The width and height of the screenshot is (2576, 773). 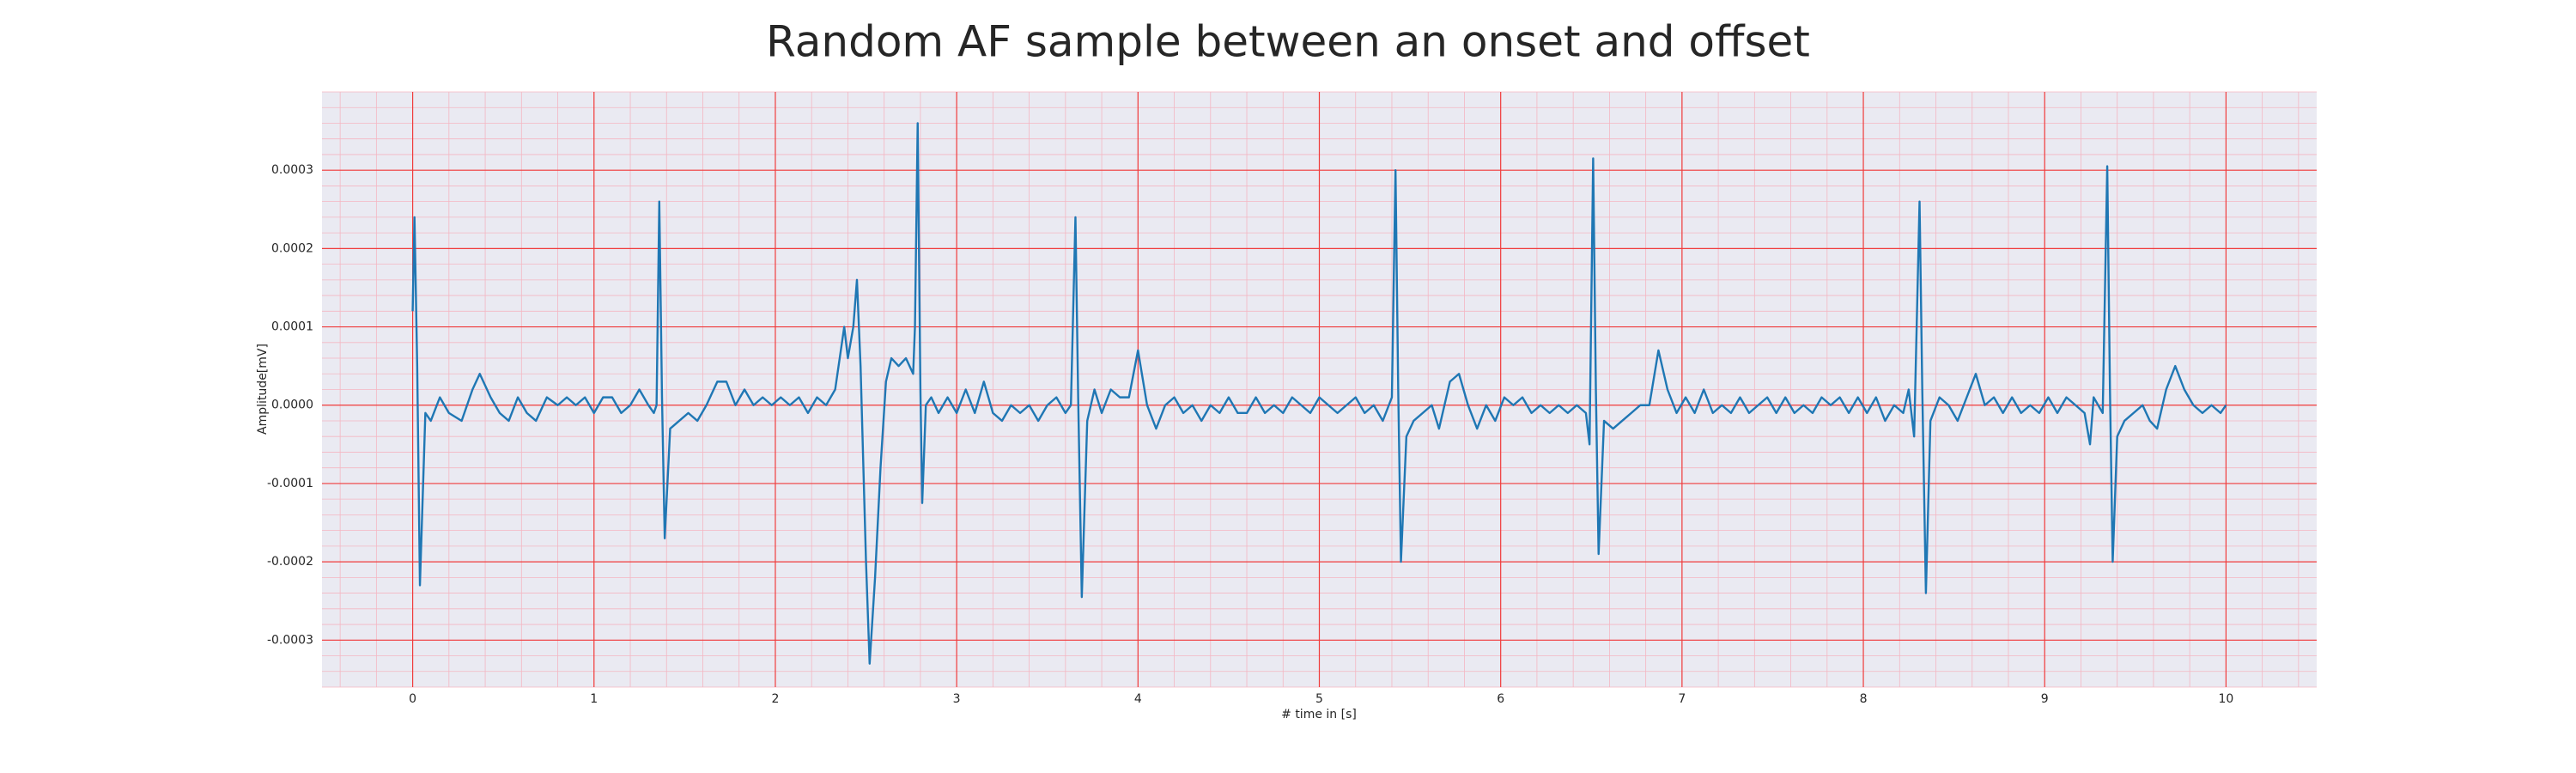 I want to click on y-tick-label: -0.0001, so click(x=290, y=484).